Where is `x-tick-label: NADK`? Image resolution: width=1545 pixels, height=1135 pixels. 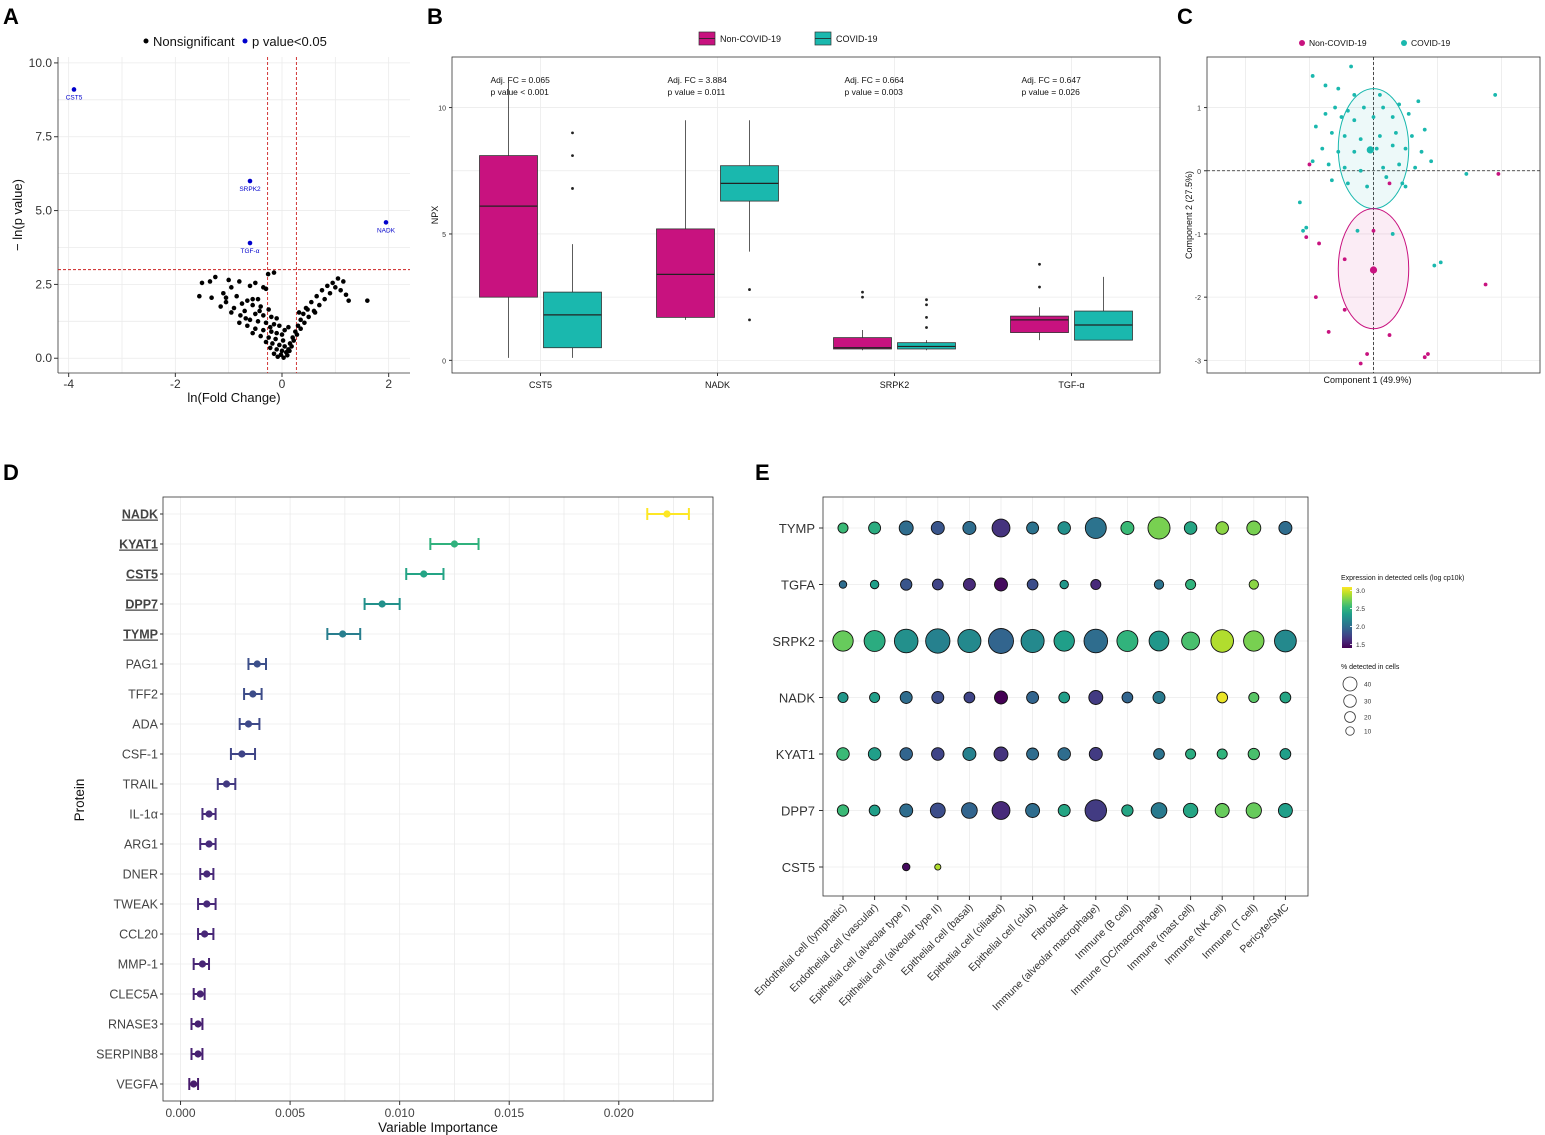 x-tick-label: NADK is located at coordinates (717, 385).